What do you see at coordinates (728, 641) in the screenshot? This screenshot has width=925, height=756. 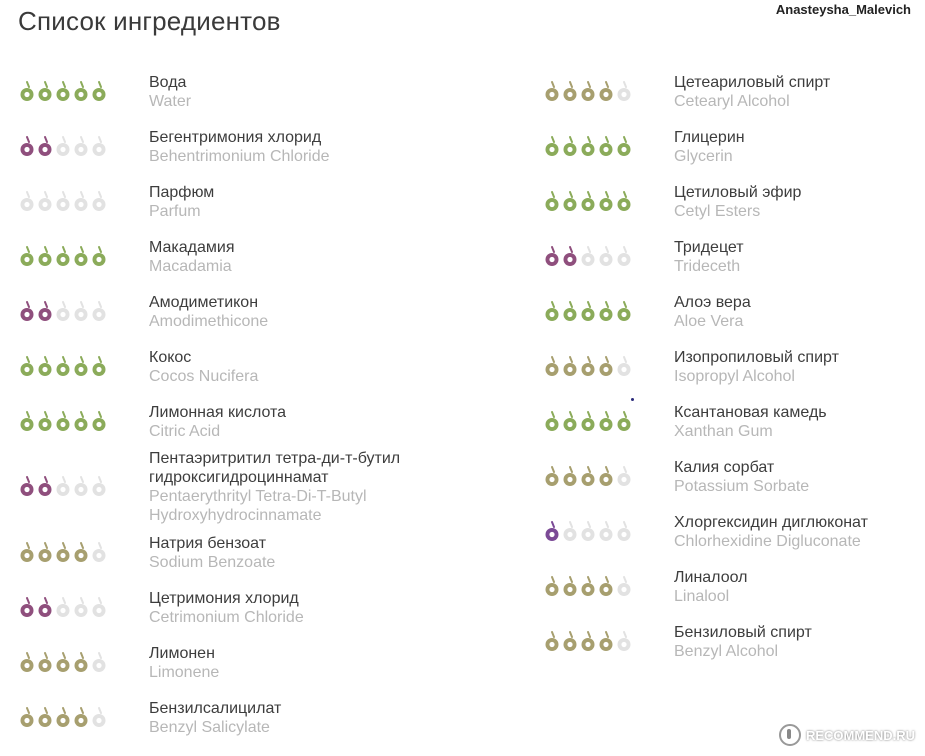 I see `ingredient-row: Бензиловый спирт Benzyl Alcohol` at bounding box center [728, 641].